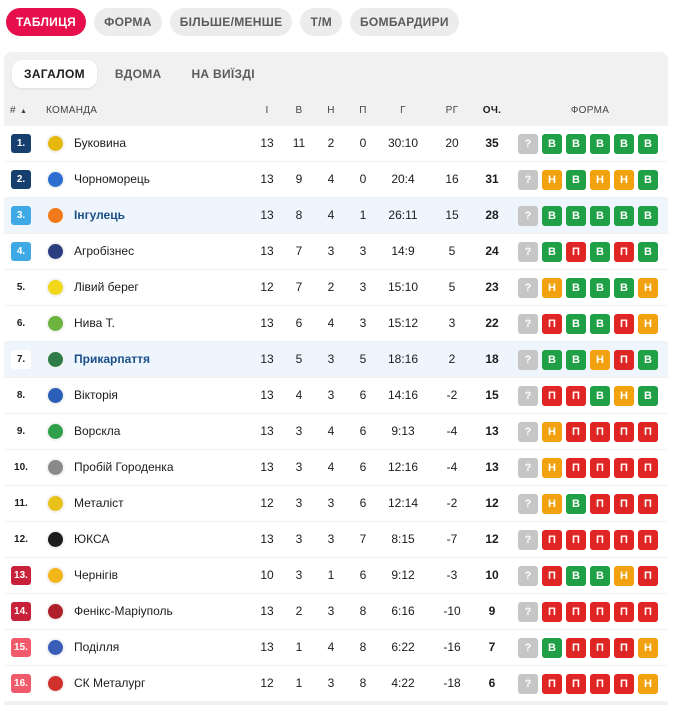 Image resolution: width=676 pixels, height=705 pixels. Describe the element at coordinates (336, 539) in the screenshot. I see `table-row: 12. ЮКСА 13 3 3 7 8:15 -7 12? П П П П П` at that location.